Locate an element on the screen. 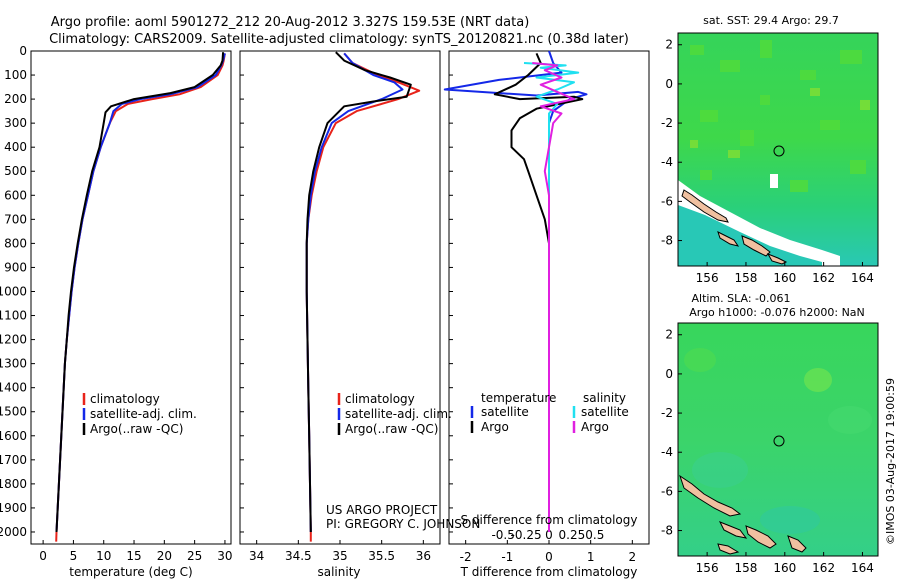 This screenshot has width=900, height=580. sla-map-title-1: Altim. SLA: -0.061 is located at coordinates (740, 298).